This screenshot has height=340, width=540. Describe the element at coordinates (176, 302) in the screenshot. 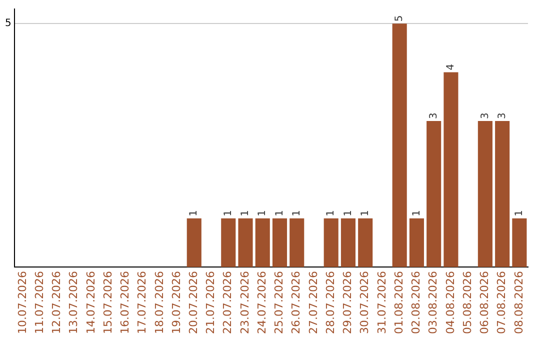

I see `x-tick-label: 19.07.2026` at that location.